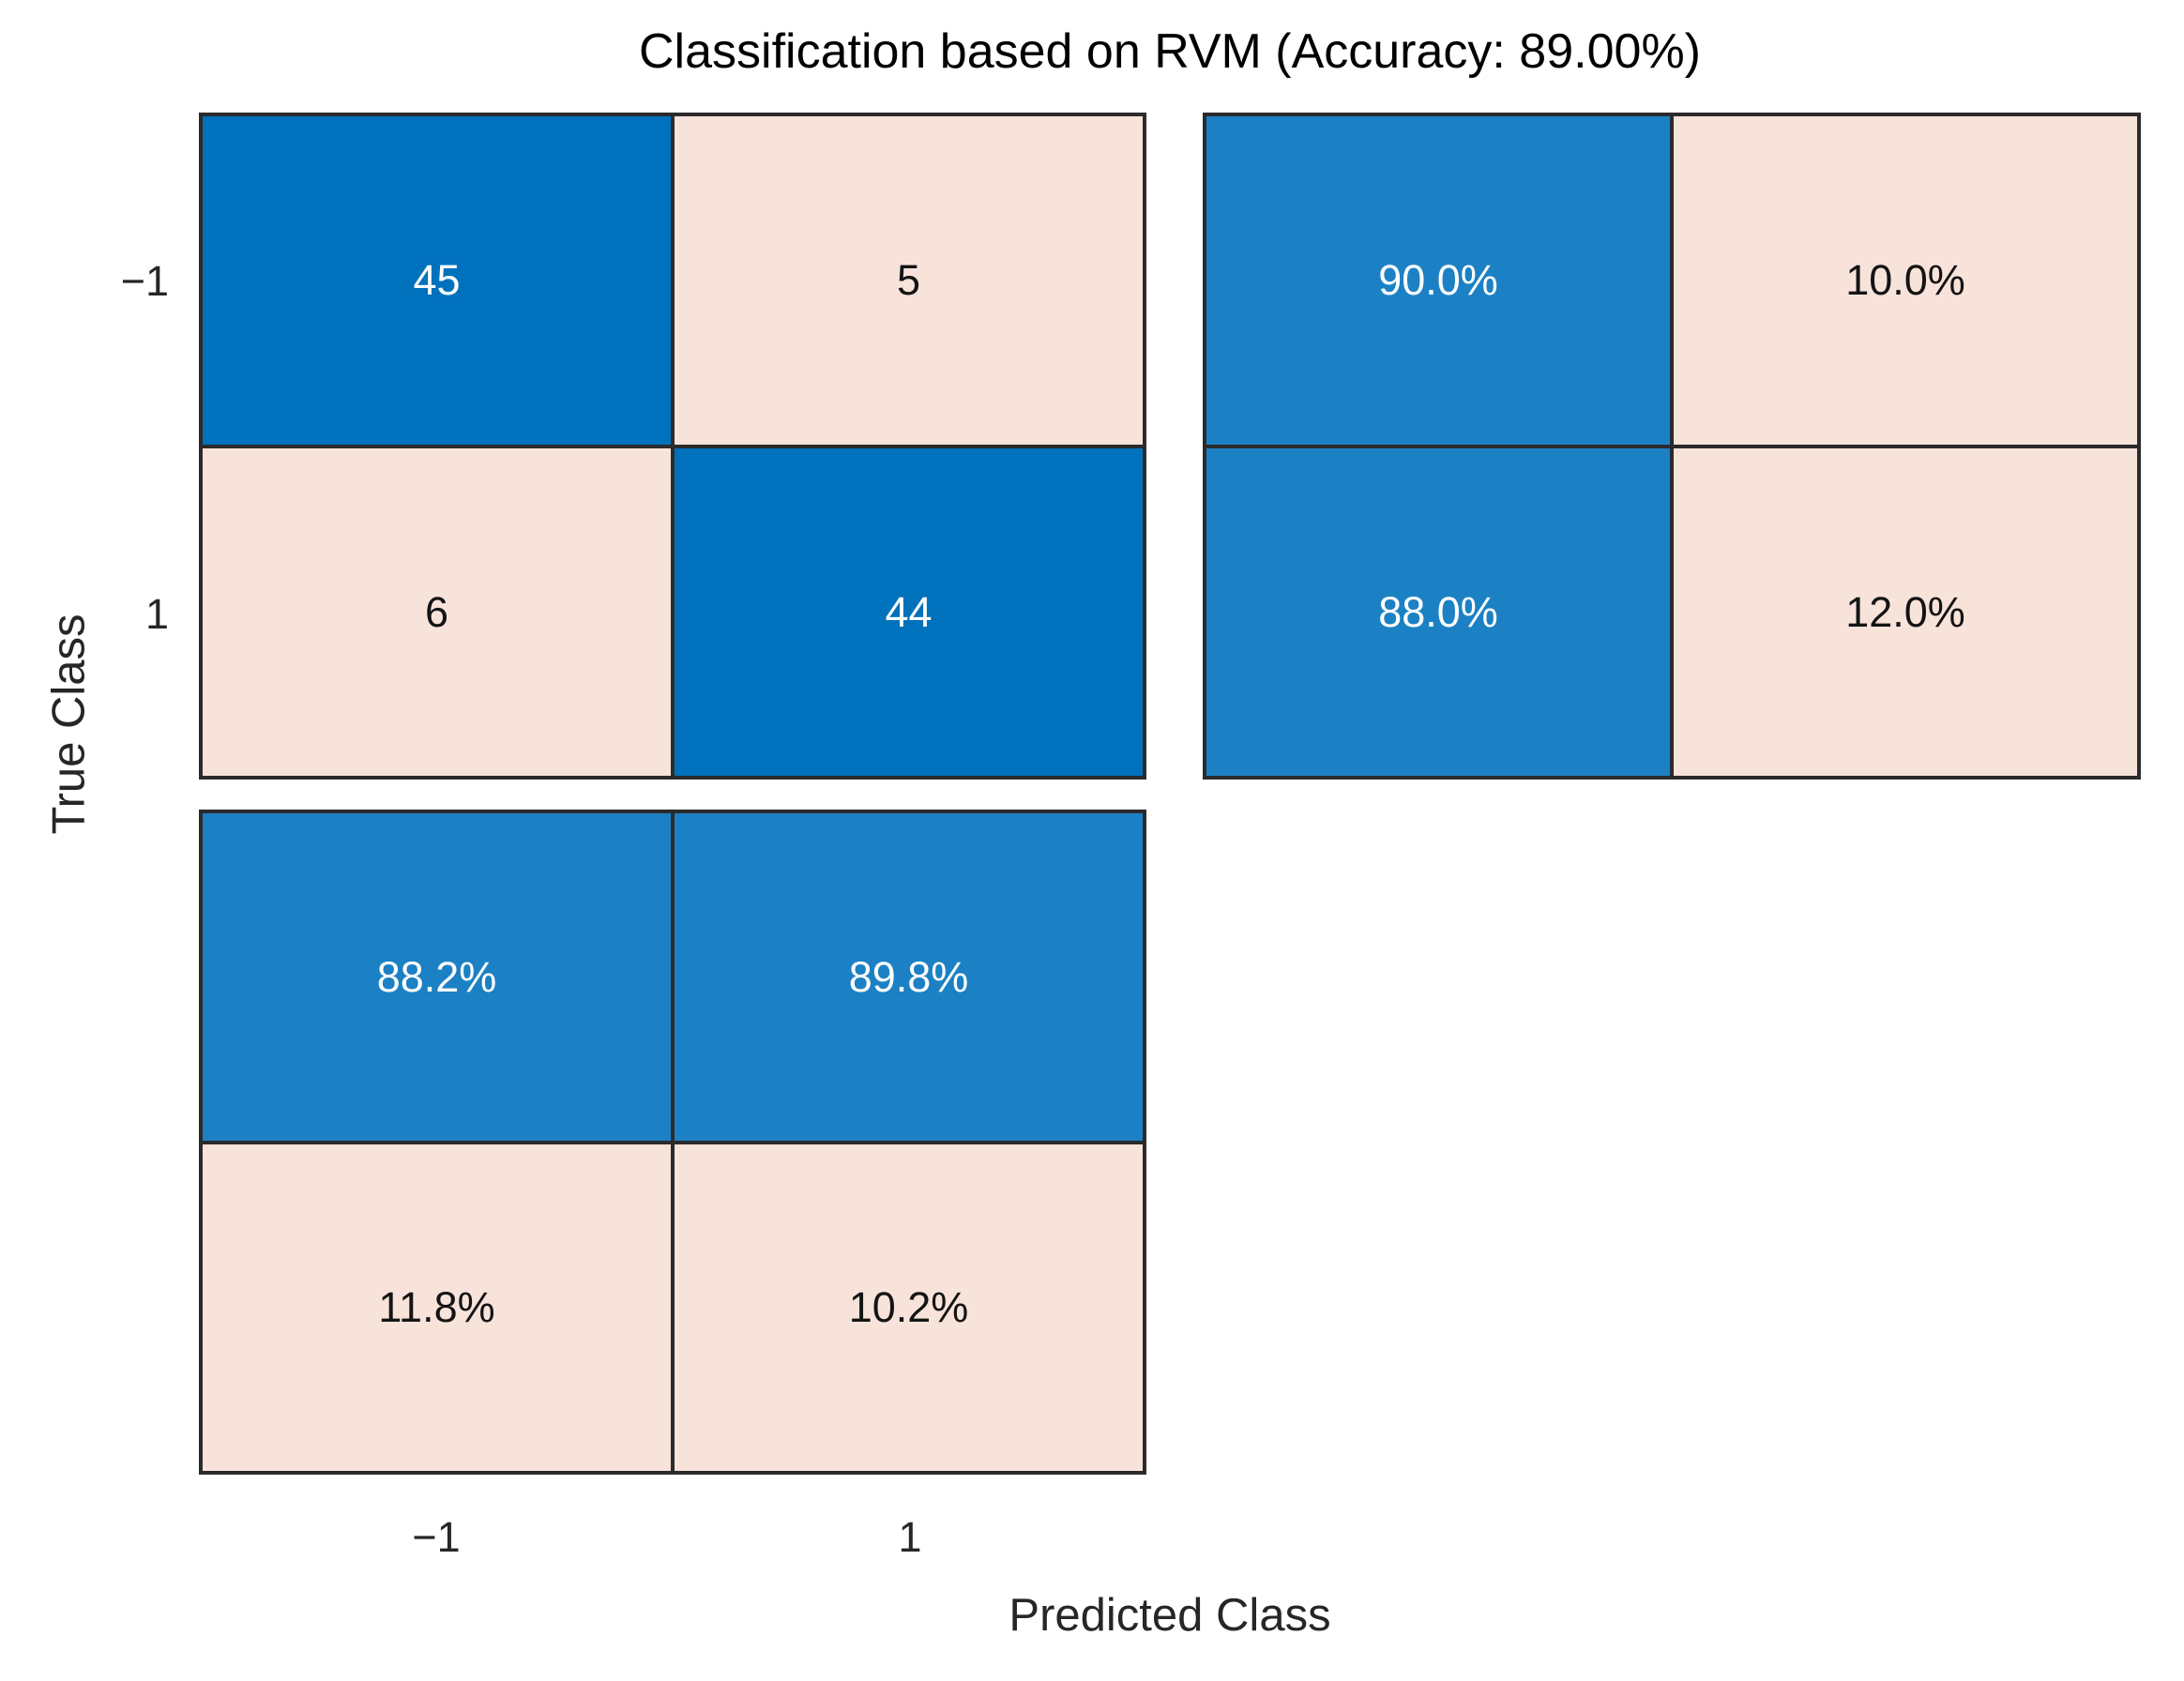 This screenshot has height=1681, width=2184. I want to click on cell-true-neg1-pred-pos1: 5, so click(909, 280).